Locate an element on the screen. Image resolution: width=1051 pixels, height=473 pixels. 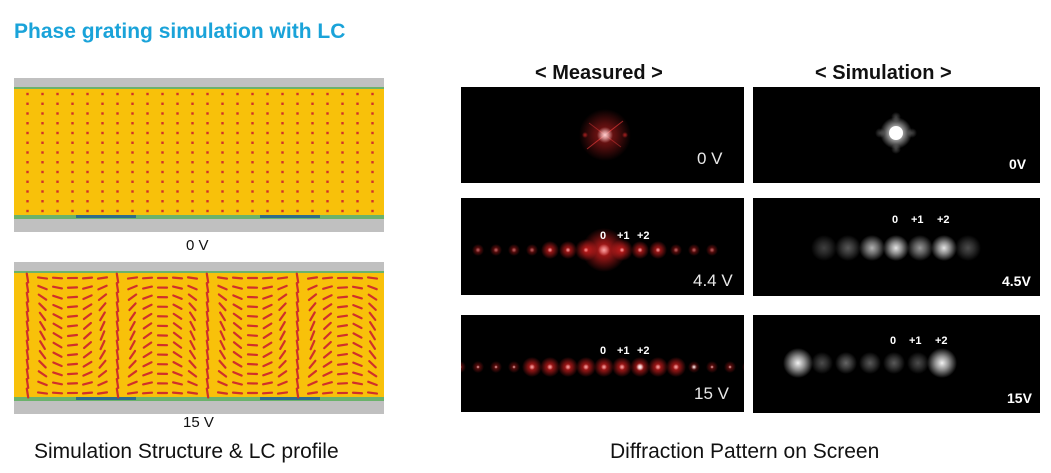
simulation-voltage-4-5v: 4.5V is located at coordinates (1016, 281).